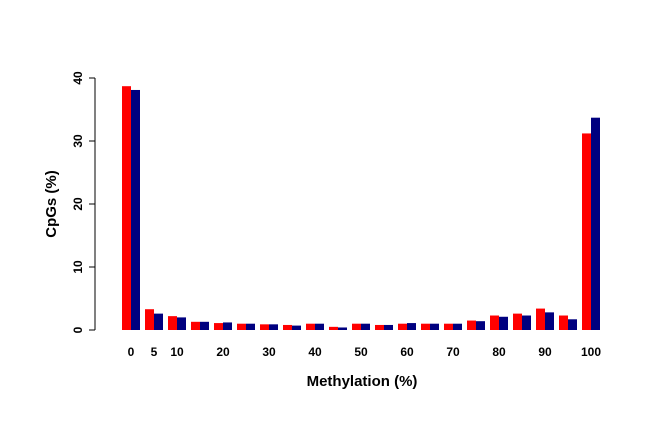  What do you see at coordinates (78, 204) in the screenshot?
I see `y-tick-label-20: 20` at bounding box center [78, 204].